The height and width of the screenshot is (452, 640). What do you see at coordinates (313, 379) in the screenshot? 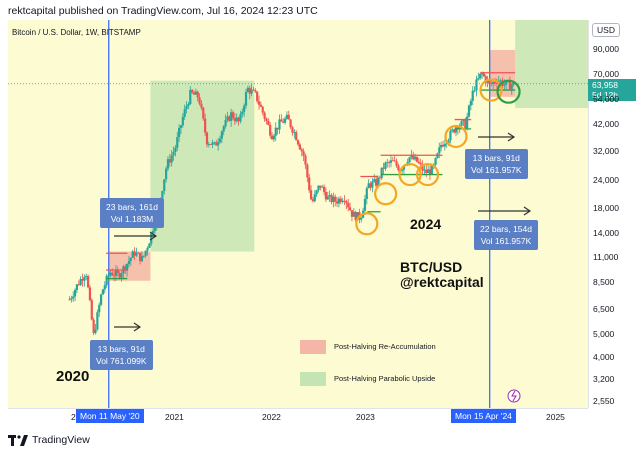
I see `legend-swatch-parabolic` at bounding box center [313, 379].